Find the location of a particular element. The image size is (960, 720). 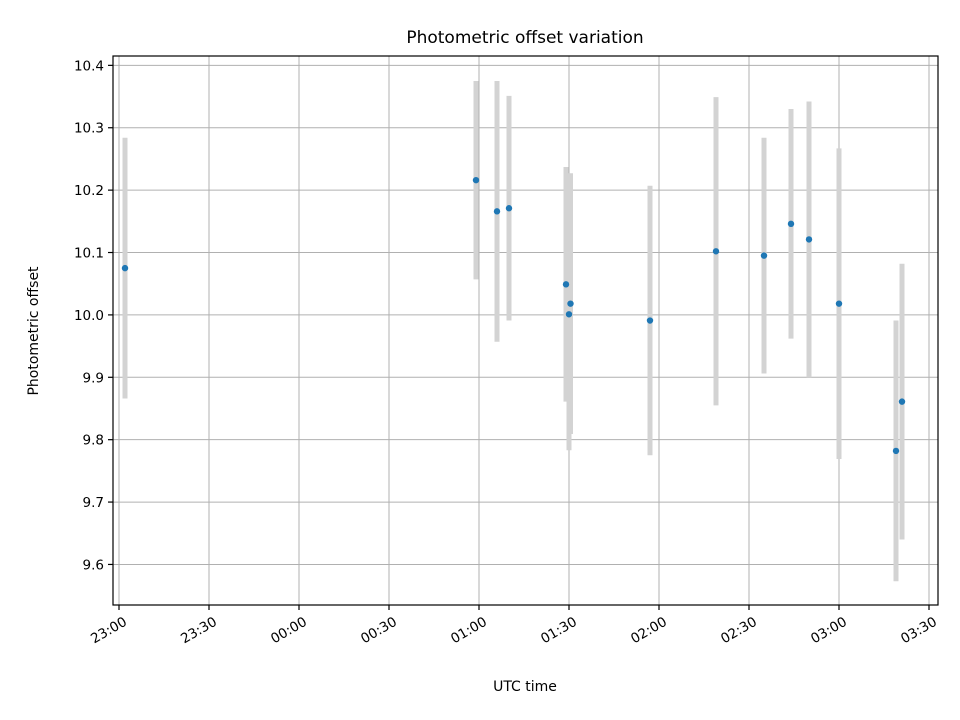

y-tick-label: 9.8 is located at coordinates (93, 441).